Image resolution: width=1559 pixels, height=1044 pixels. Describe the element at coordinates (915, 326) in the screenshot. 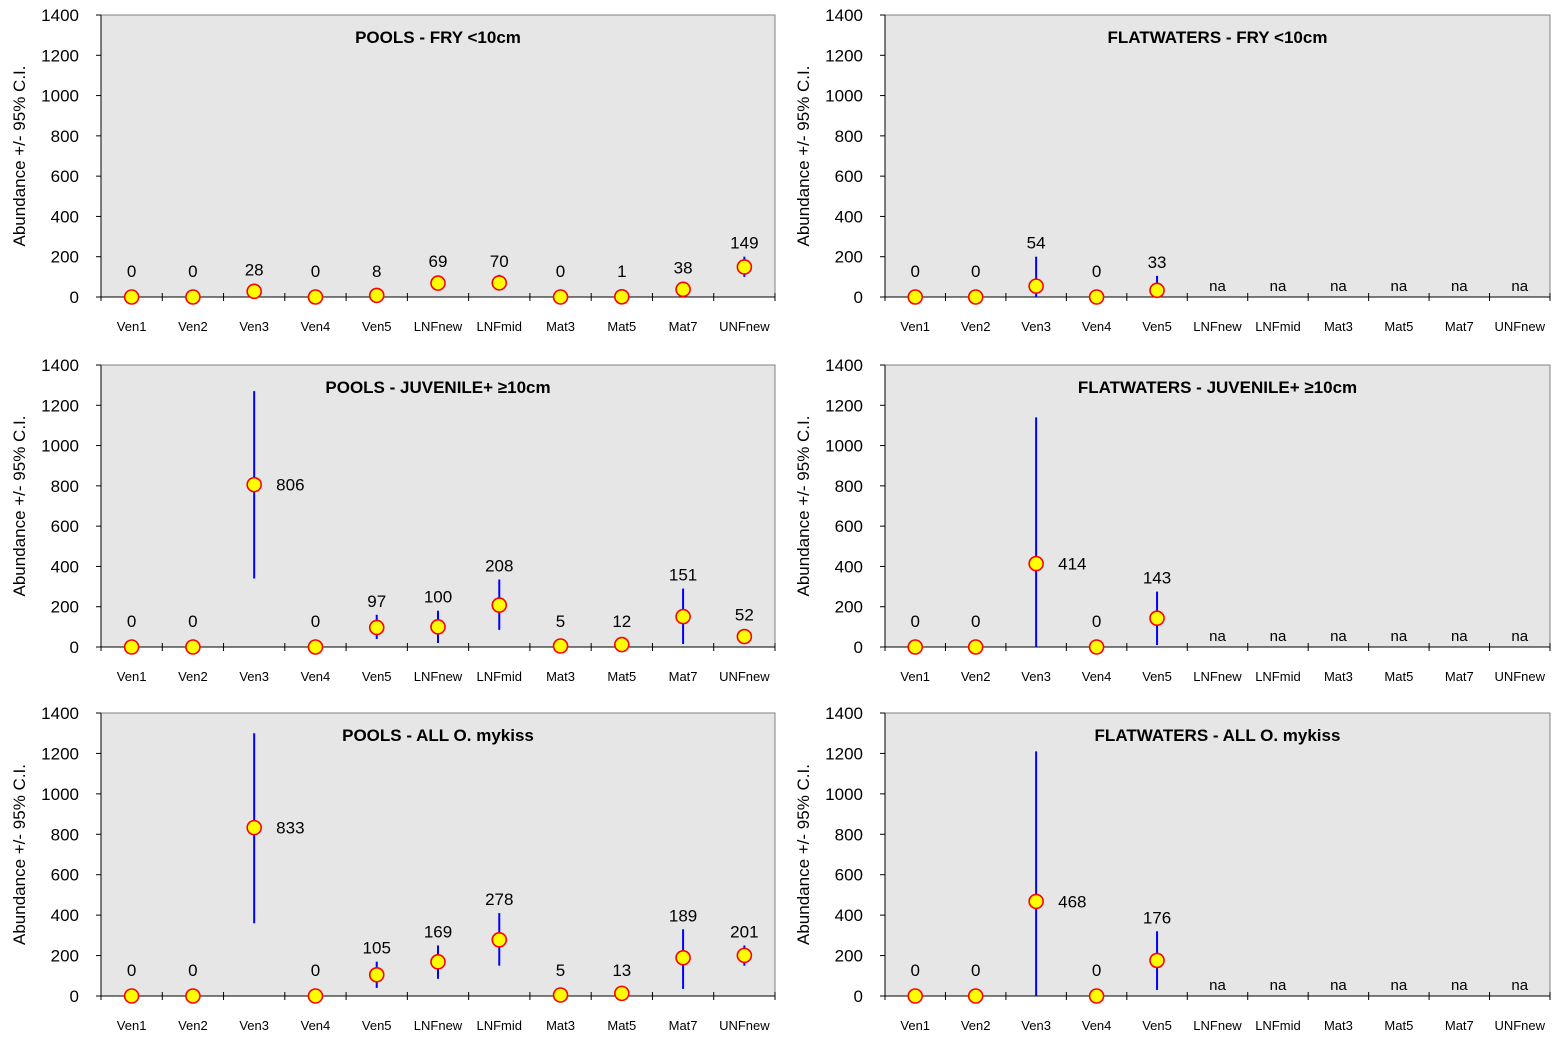

I see `x-category-label: Ven1` at that location.